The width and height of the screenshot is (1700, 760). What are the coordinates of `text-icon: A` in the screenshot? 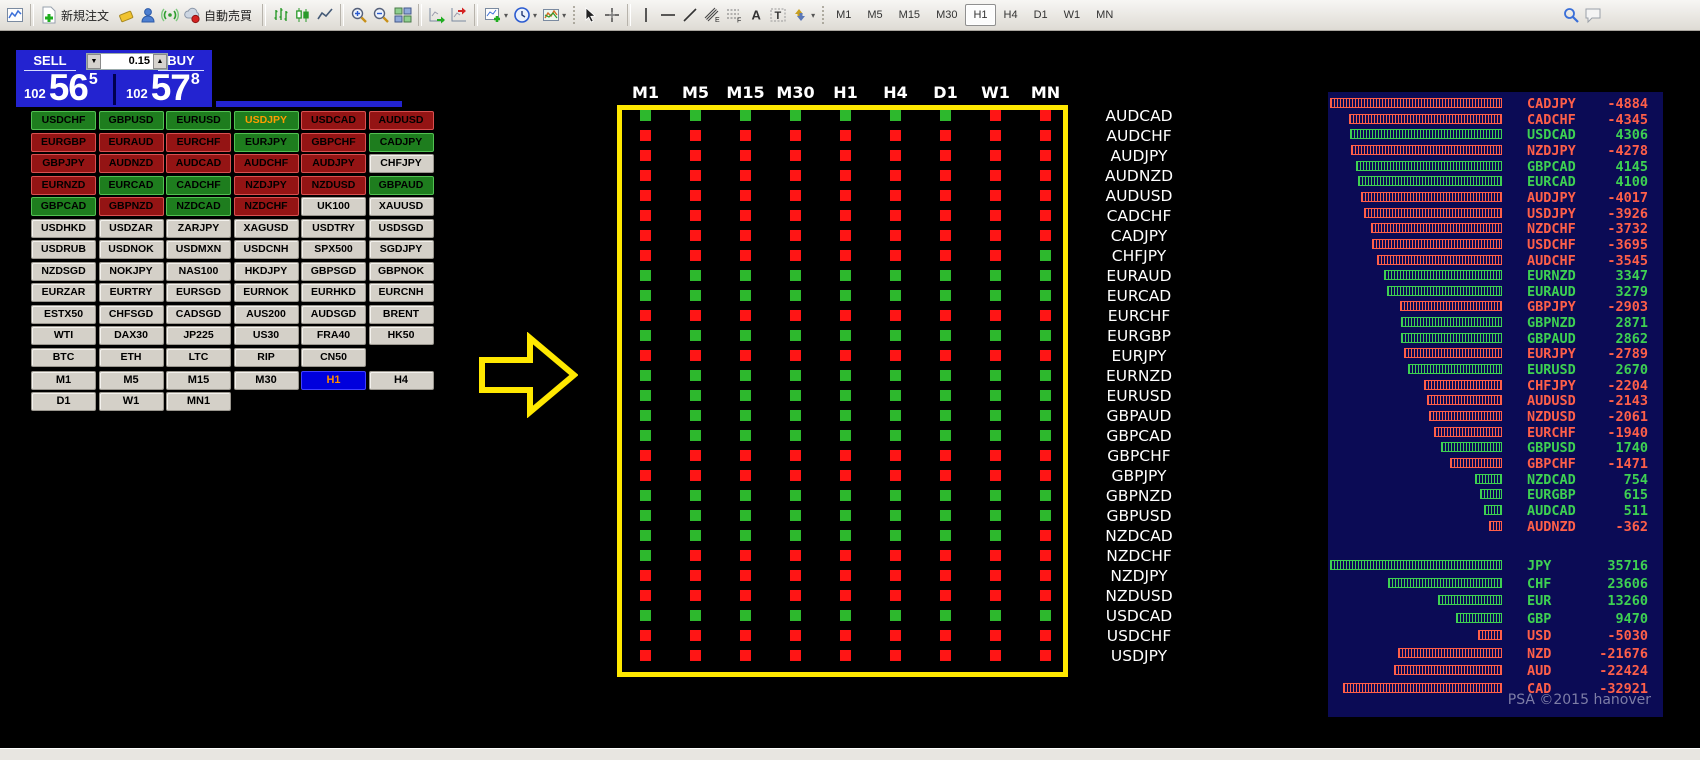 It's located at (756, 15).